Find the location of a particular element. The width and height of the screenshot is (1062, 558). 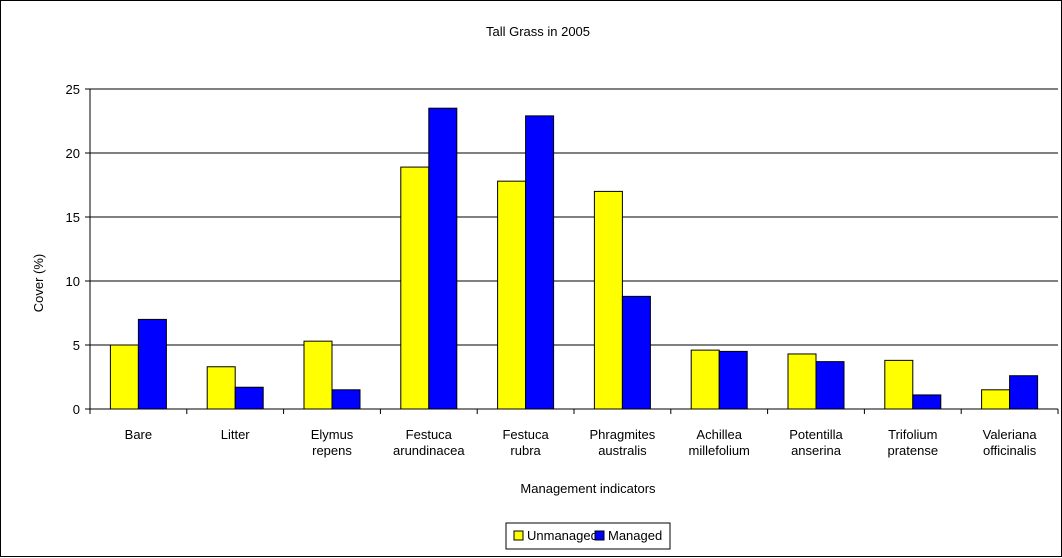

x-tick-label: Achillea is located at coordinates (719, 434).